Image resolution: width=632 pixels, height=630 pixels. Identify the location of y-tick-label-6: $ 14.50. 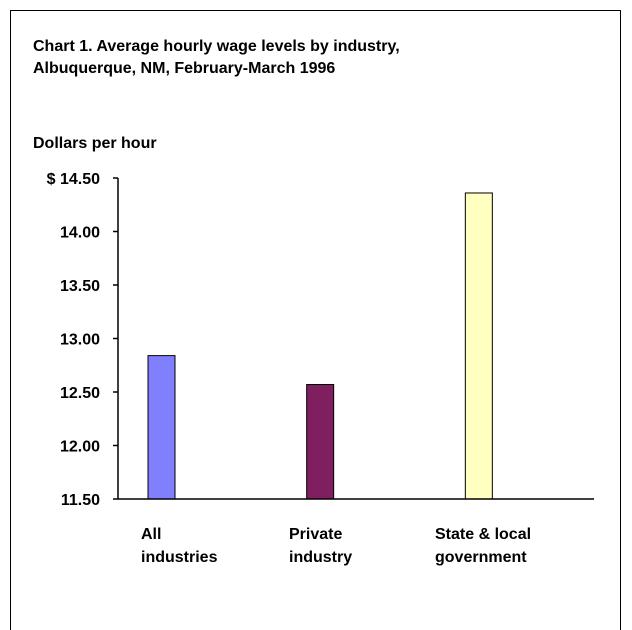
(73, 179).